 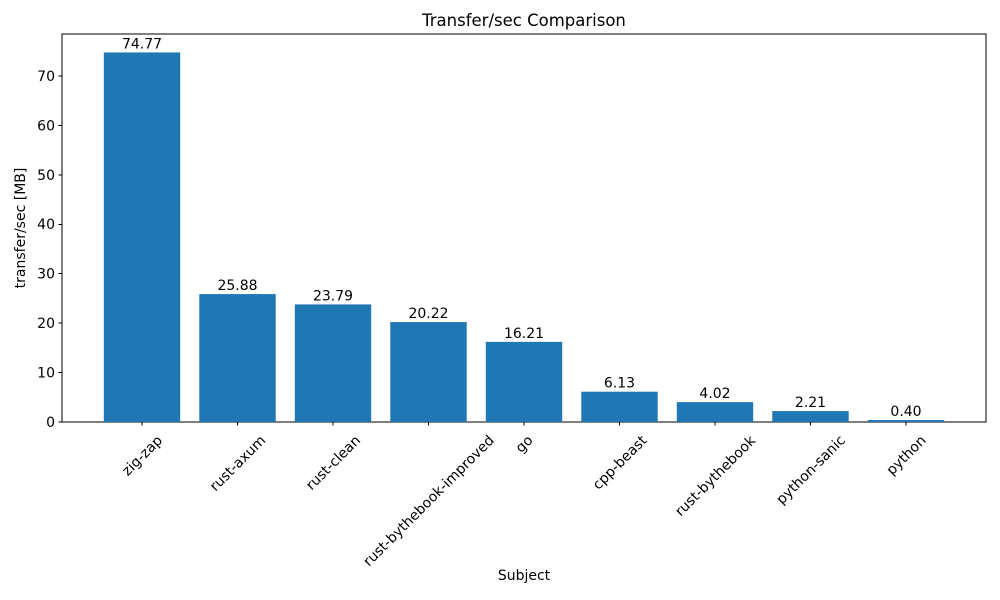 I want to click on y-tick-label: 50, so click(x=46, y=176).